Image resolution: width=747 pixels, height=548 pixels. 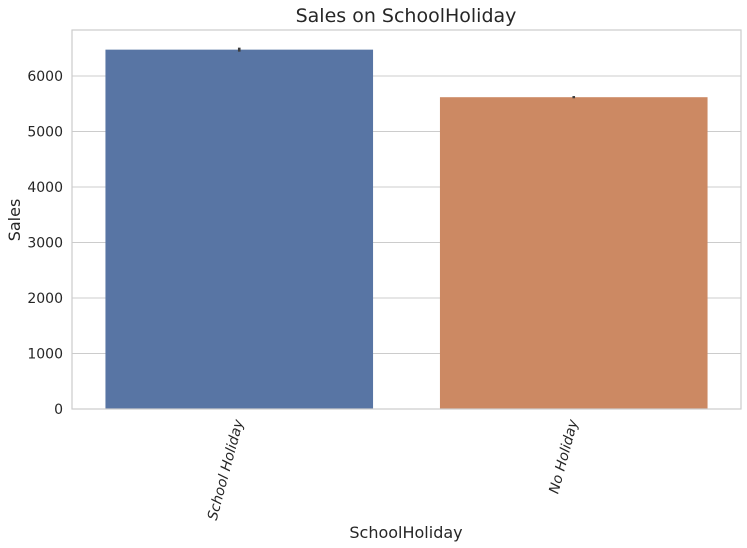 I want to click on y-tick-label: 0, so click(x=58, y=410).